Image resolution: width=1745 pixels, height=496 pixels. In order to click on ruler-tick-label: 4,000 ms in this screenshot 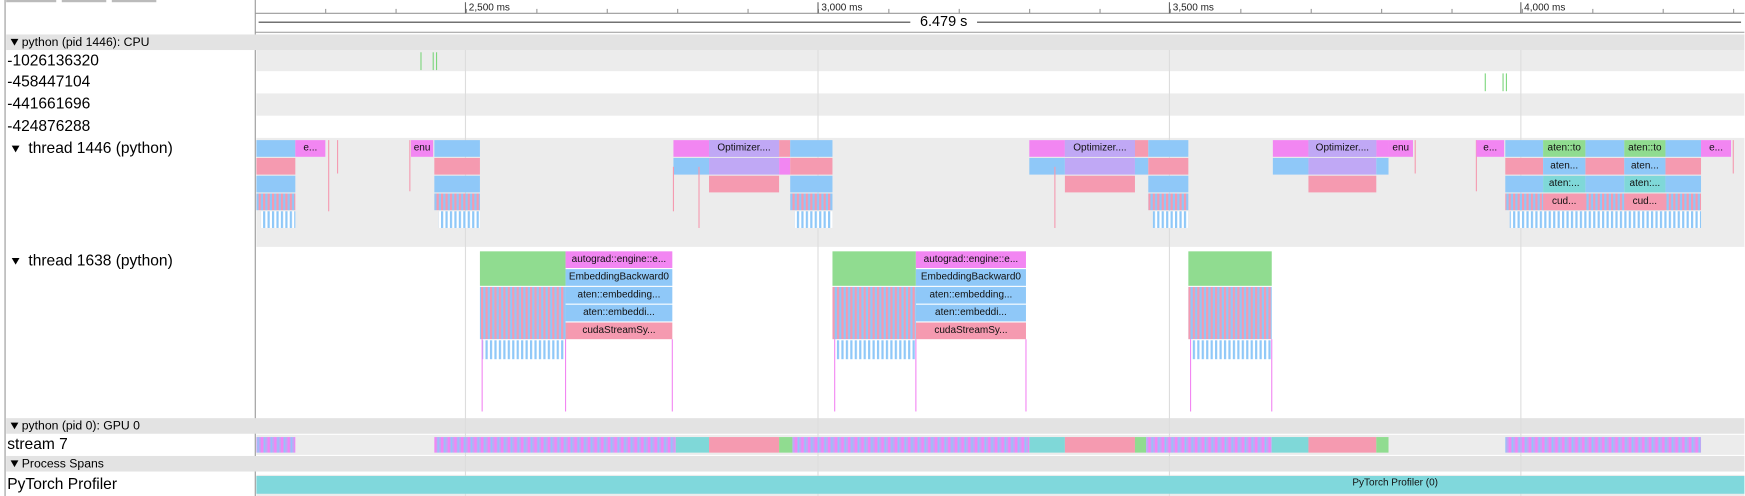, I will do `click(1544, 7)`.